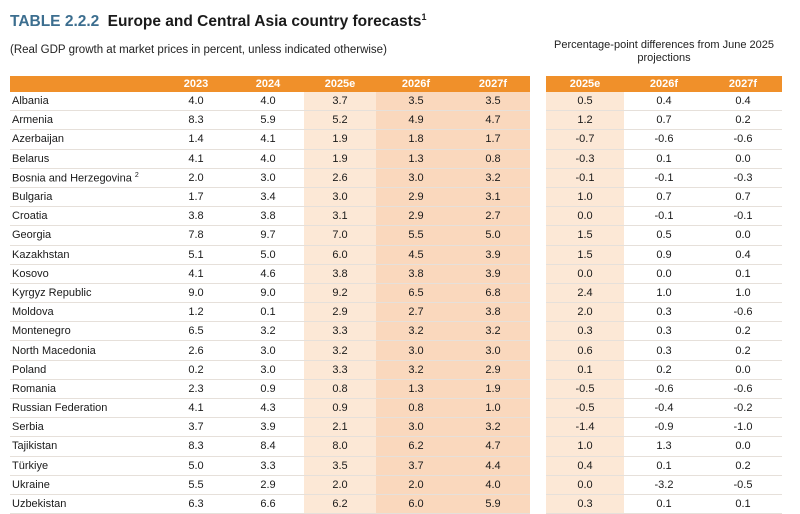  What do you see at coordinates (85, 504) in the screenshot?
I see `country-cell: Uzbekistan` at bounding box center [85, 504].